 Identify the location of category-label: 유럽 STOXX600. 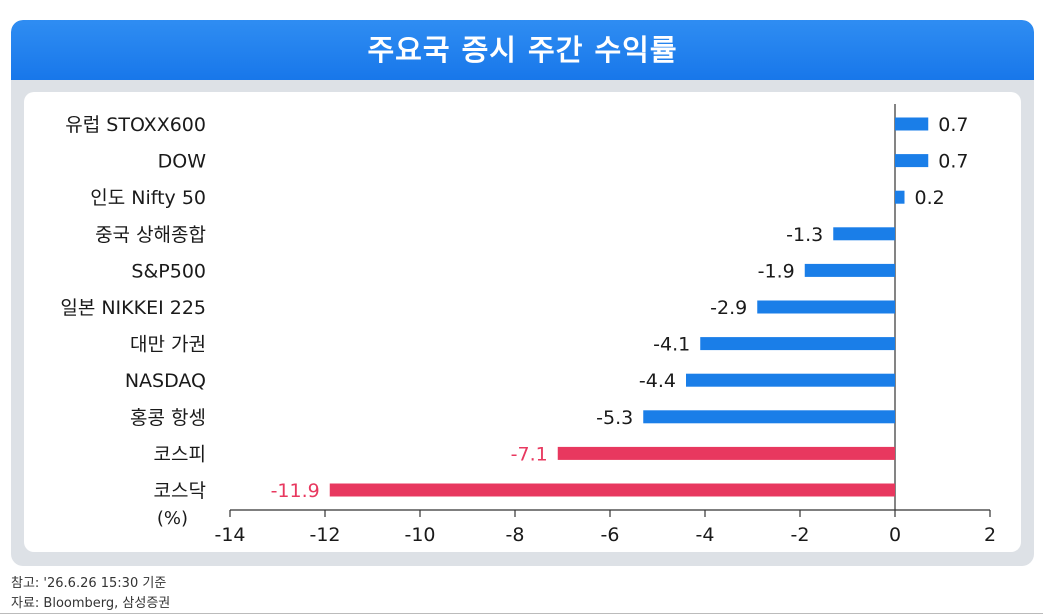
(135, 125).